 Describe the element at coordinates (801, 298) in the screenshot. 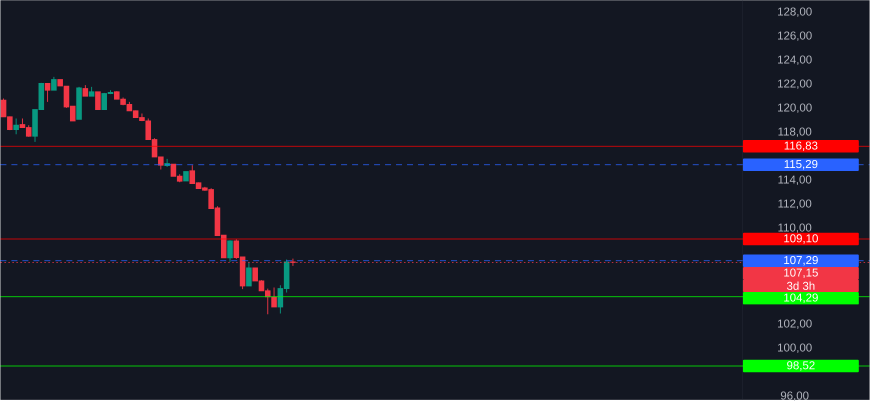

I see `ref-line-label: 104,29` at that location.